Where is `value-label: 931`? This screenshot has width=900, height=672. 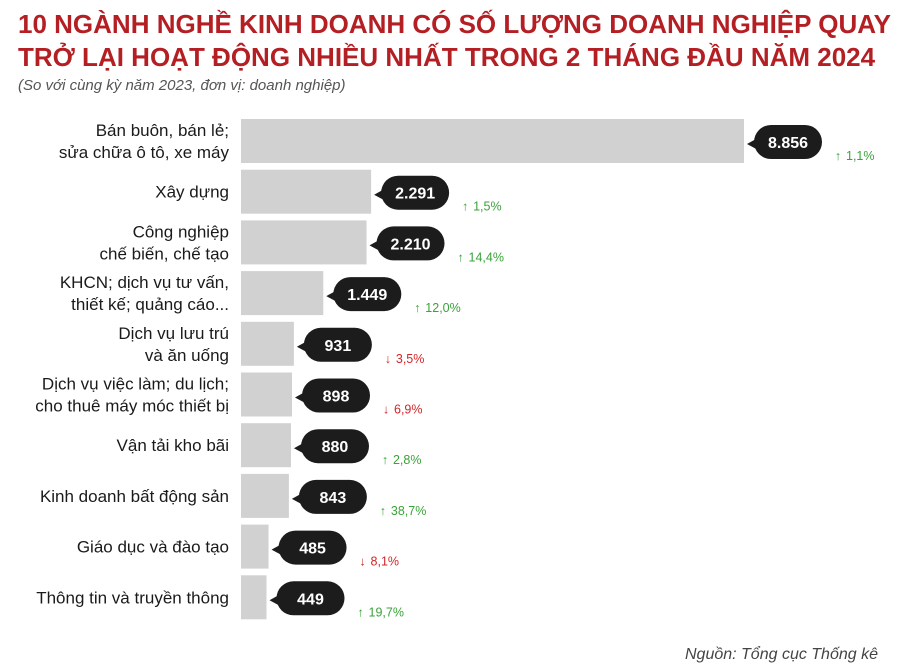
value-label: 931 is located at coordinates (338, 346).